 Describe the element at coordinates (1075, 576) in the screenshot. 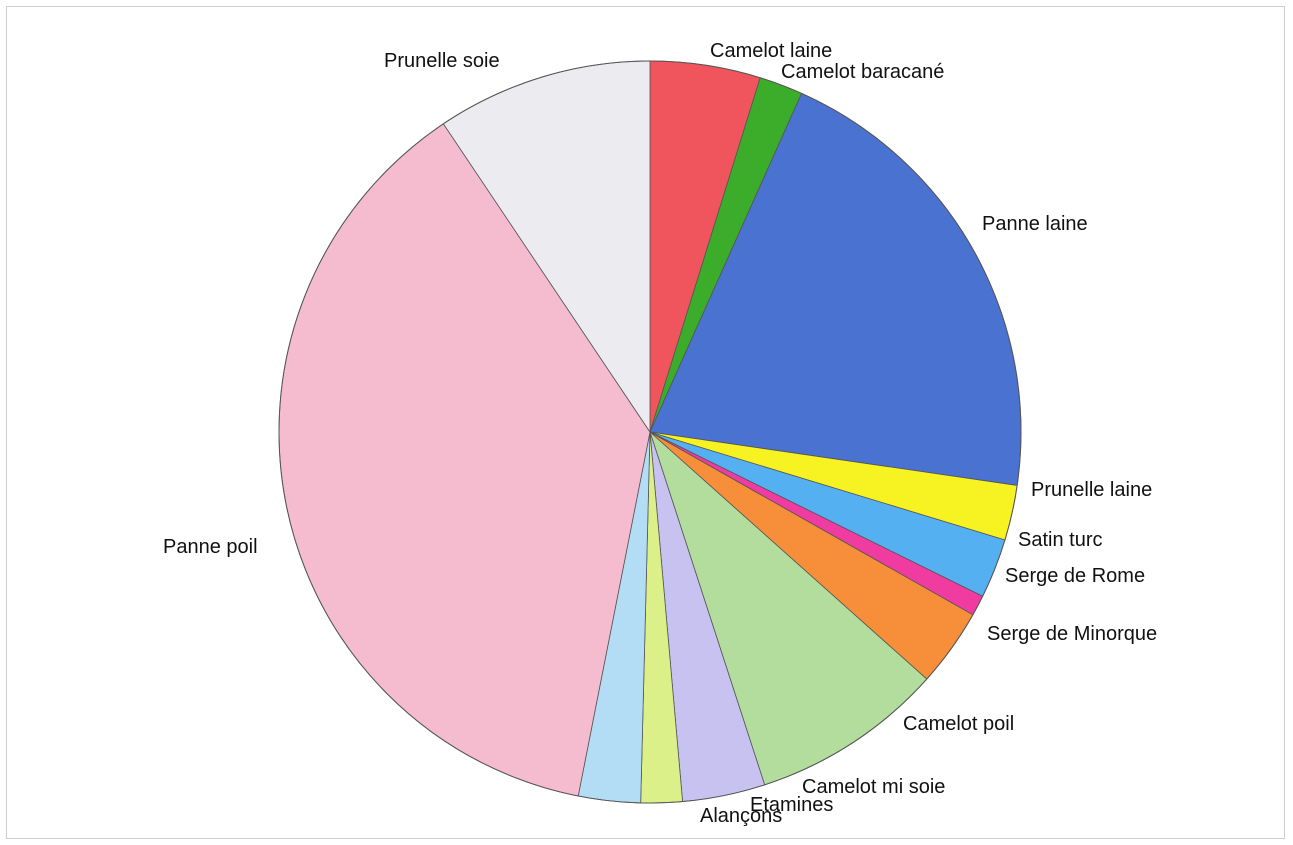

I see `slice-label-serge-de-rome: Serge de Rome` at that location.